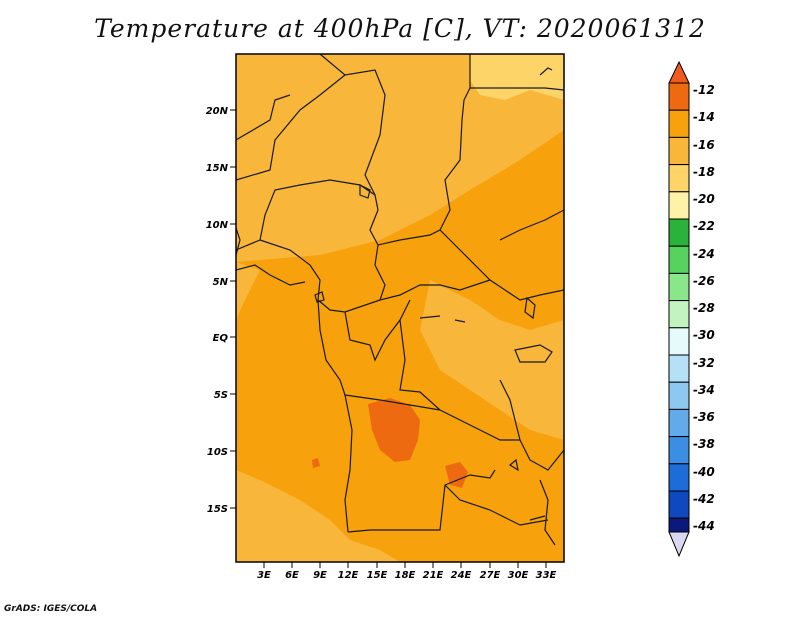  Describe the element at coordinates (704, 90) in the screenshot. I see `colorbar-label: -12` at that location.